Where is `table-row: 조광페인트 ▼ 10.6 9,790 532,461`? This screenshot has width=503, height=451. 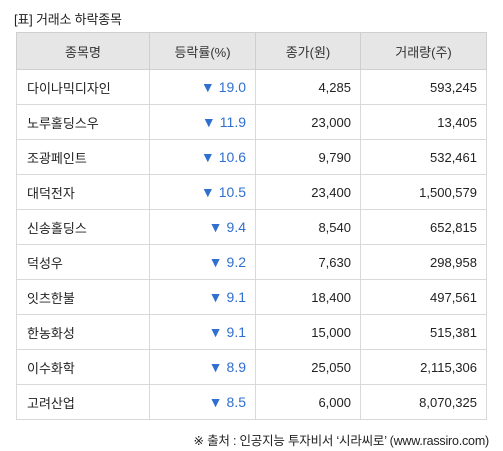
table-row: 조광페인트 ▼ 10.6 9,790 532,461 is located at coordinates (251, 157).